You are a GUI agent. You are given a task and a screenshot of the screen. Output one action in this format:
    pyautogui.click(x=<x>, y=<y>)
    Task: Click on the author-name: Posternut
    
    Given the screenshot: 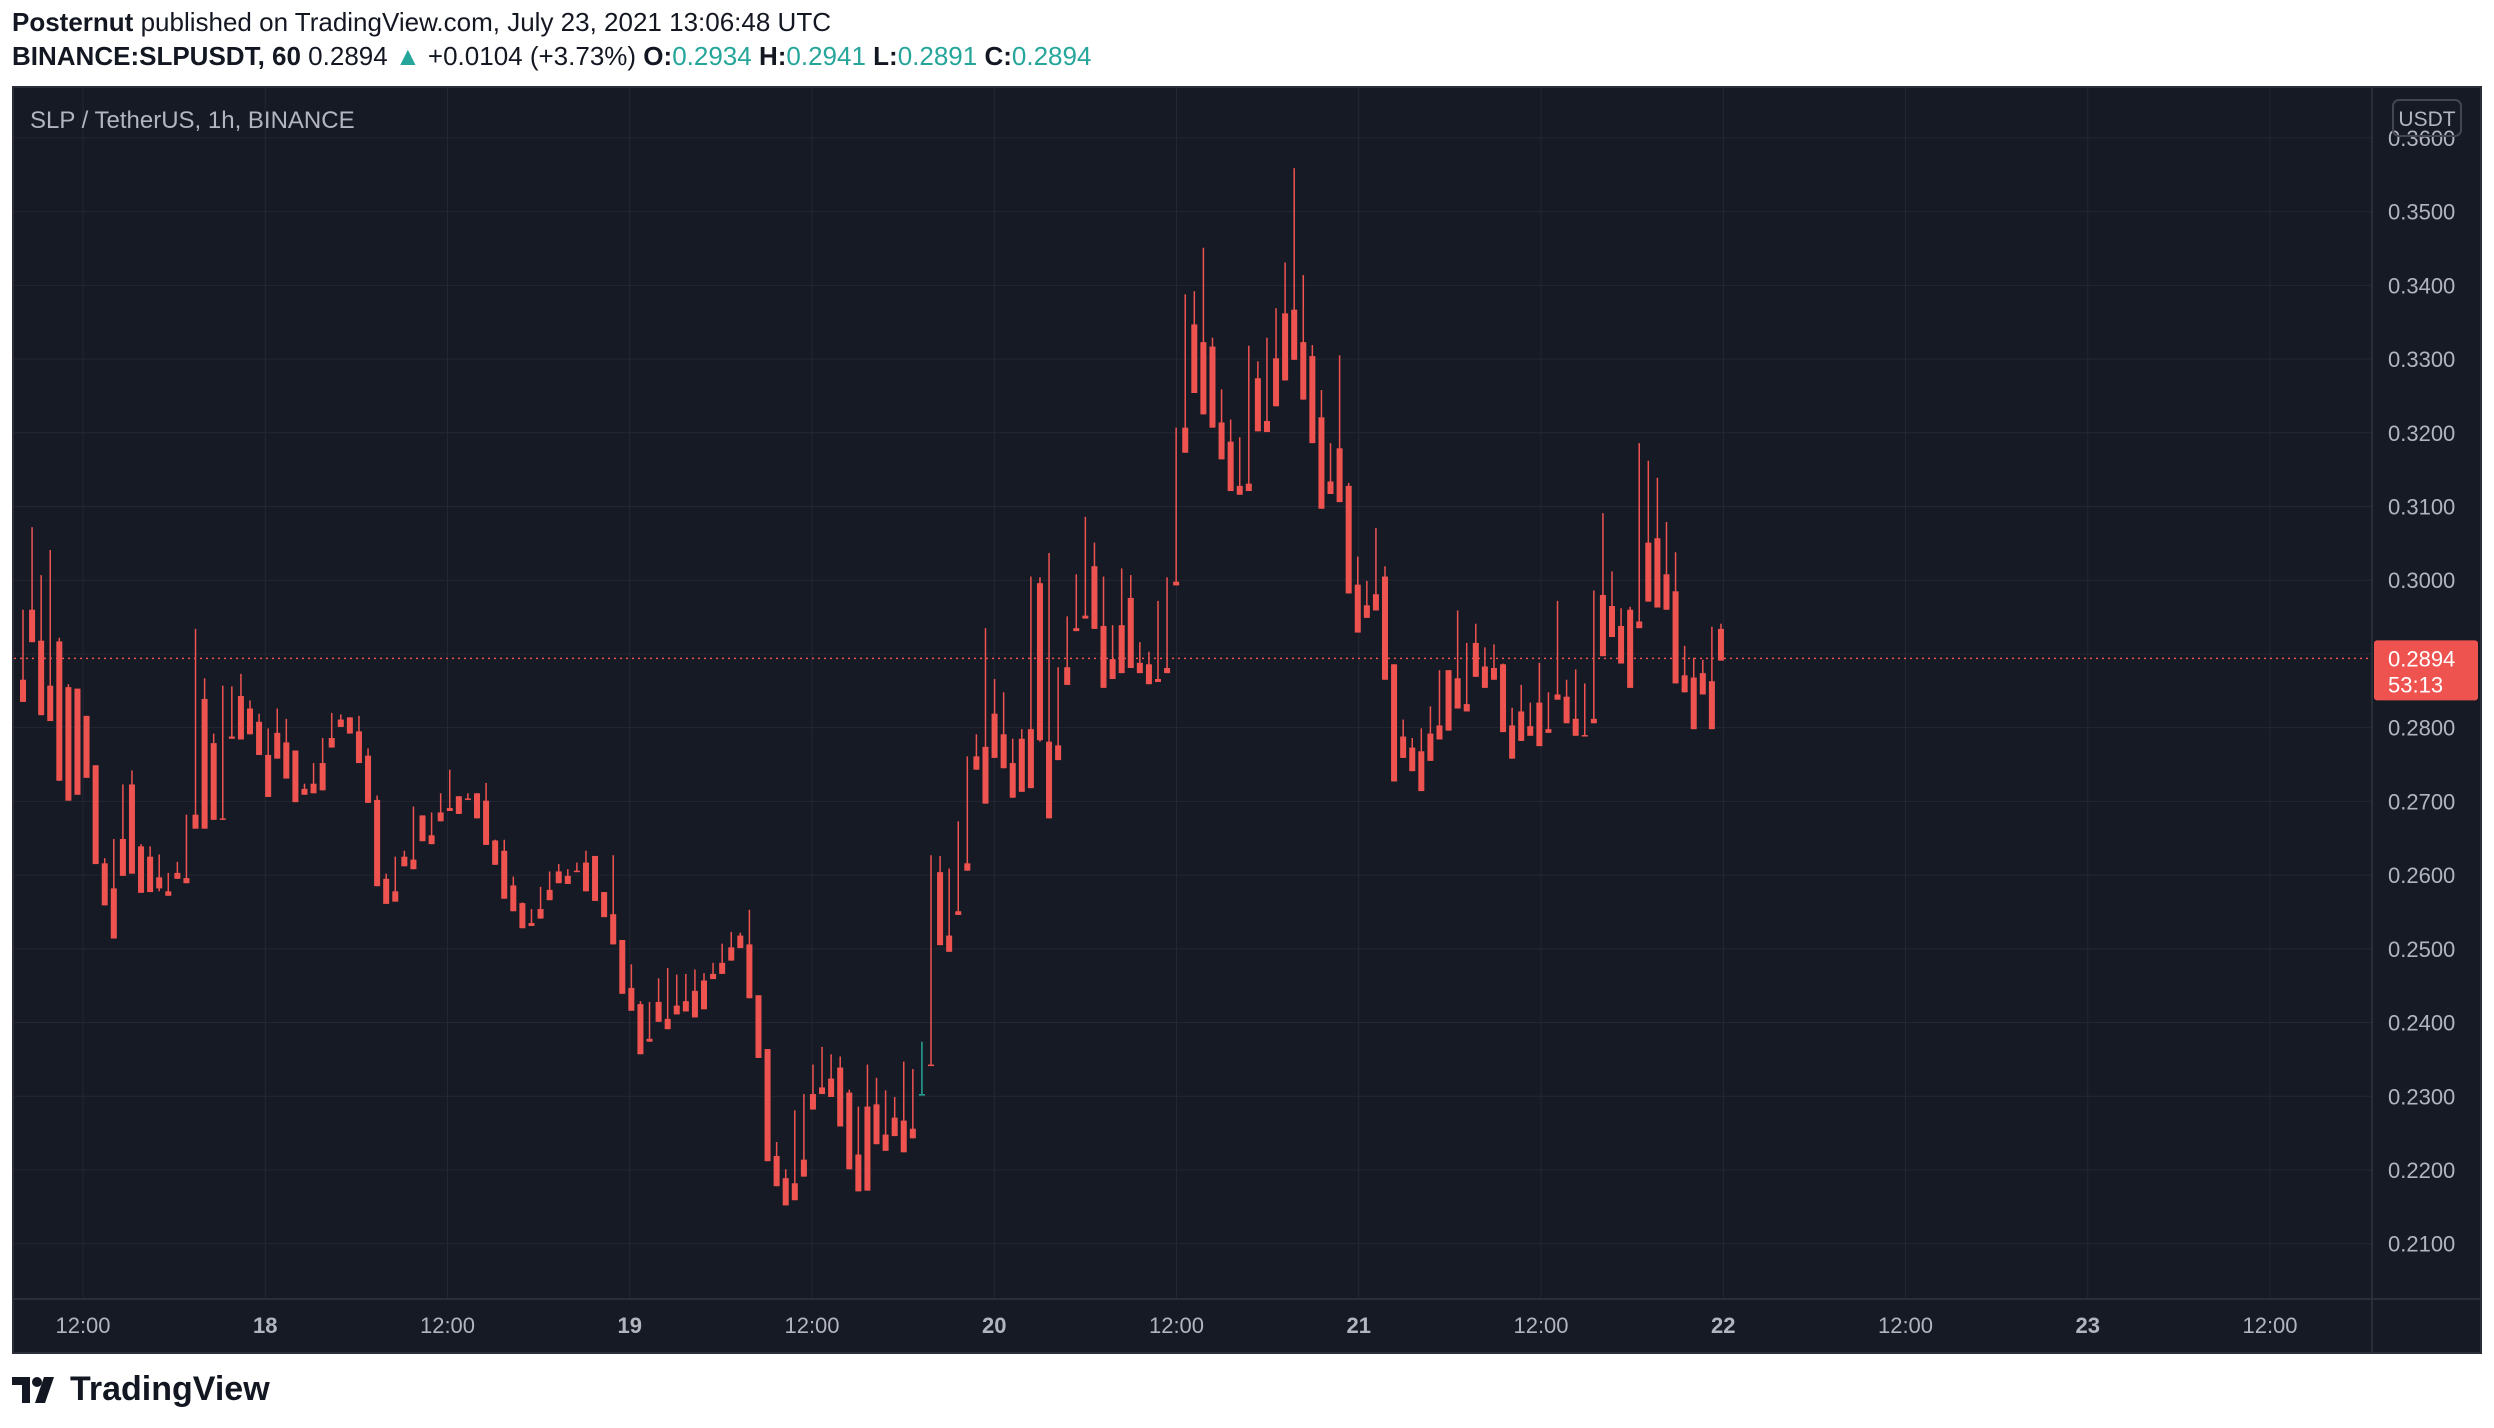 What is the action you would take?
    pyautogui.click(x=73, y=22)
    